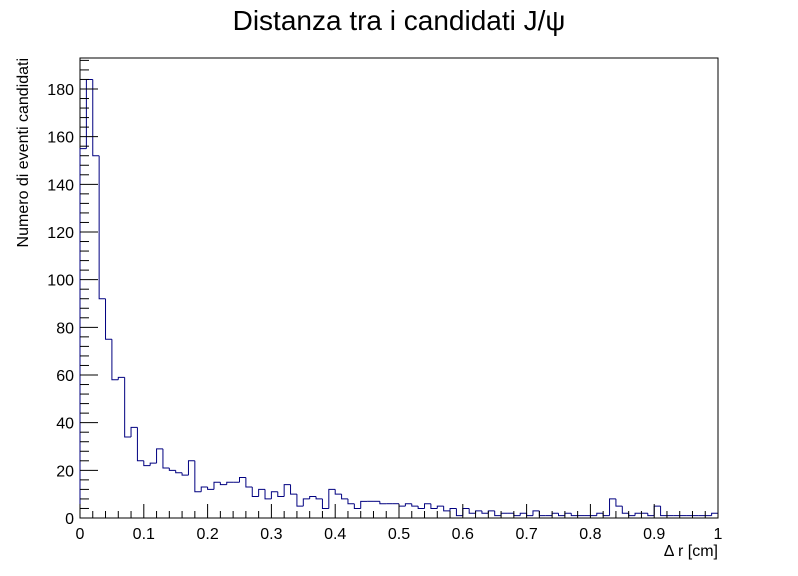  What do you see at coordinates (526, 534) in the screenshot?
I see `x-tick-label: 0.7` at bounding box center [526, 534].